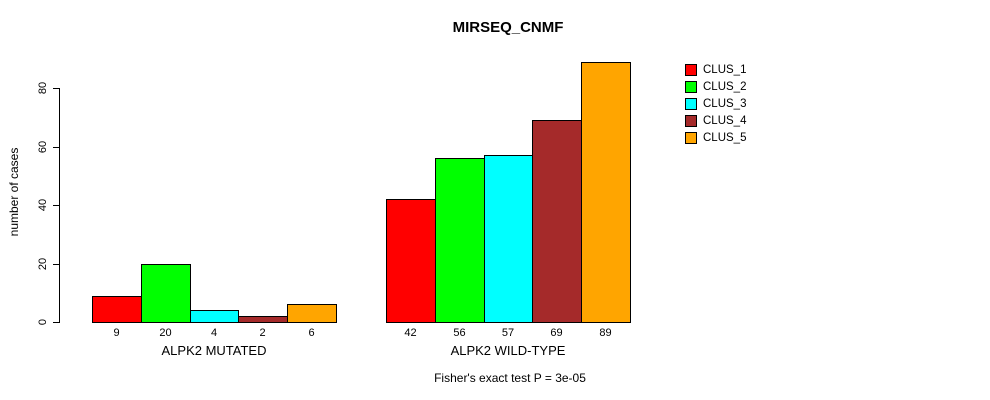 Image resolution: width=990 pixels, height=400 pixels. Describe the element at coordinates (214, 350) in the screenshot. I see `group-label: ALPK2 MUTATED` at that location.